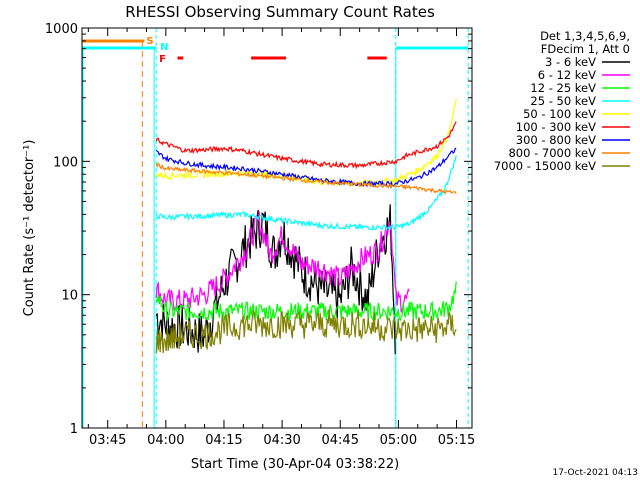  I want to click on legend-header-line-2: FDecim 1, Att 0, so click(585, 49).